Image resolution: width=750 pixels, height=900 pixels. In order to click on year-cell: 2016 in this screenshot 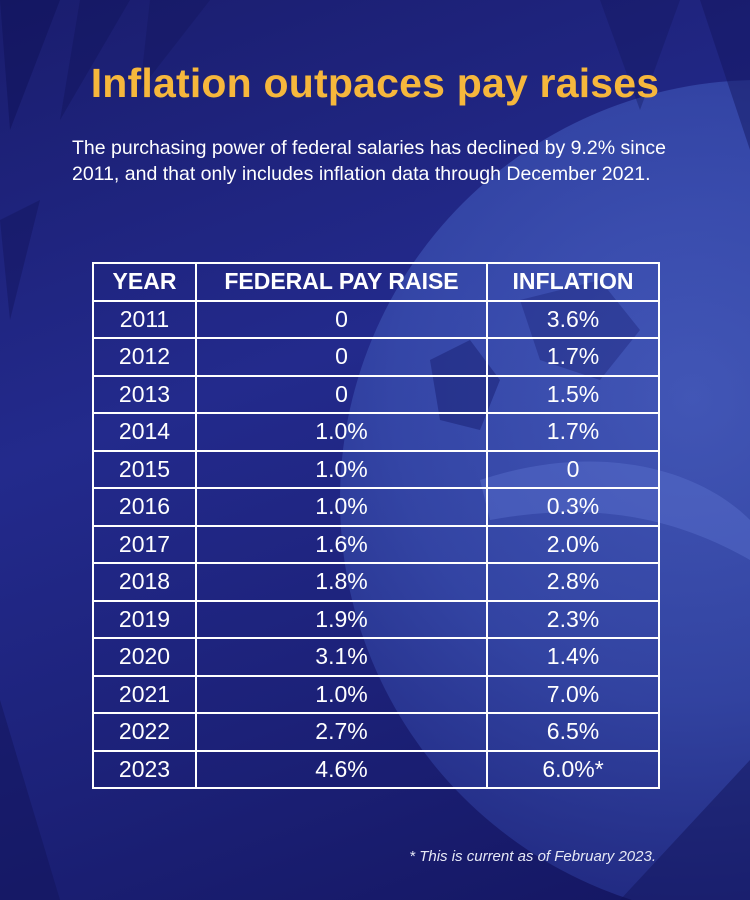, I will do `click(144, 507)`.